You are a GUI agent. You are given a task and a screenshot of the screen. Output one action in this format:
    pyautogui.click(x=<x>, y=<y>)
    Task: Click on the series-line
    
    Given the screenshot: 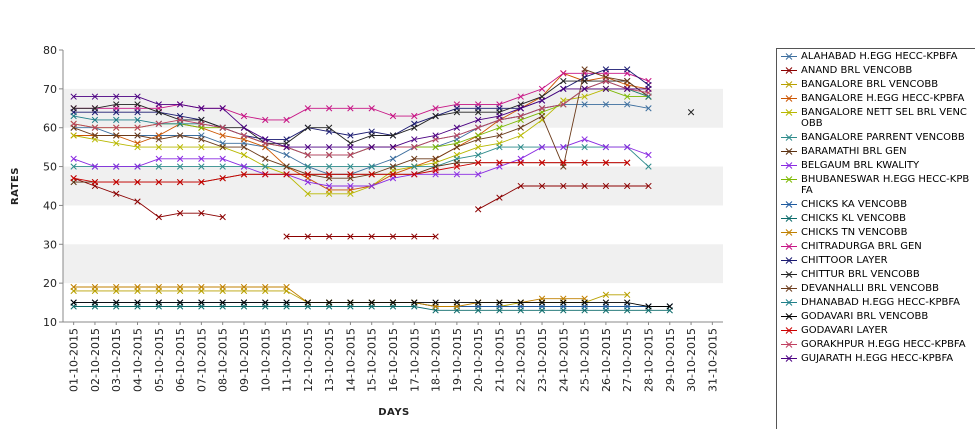 What is the action you would take?
    pyautogui.click(x=361, y=118)
    